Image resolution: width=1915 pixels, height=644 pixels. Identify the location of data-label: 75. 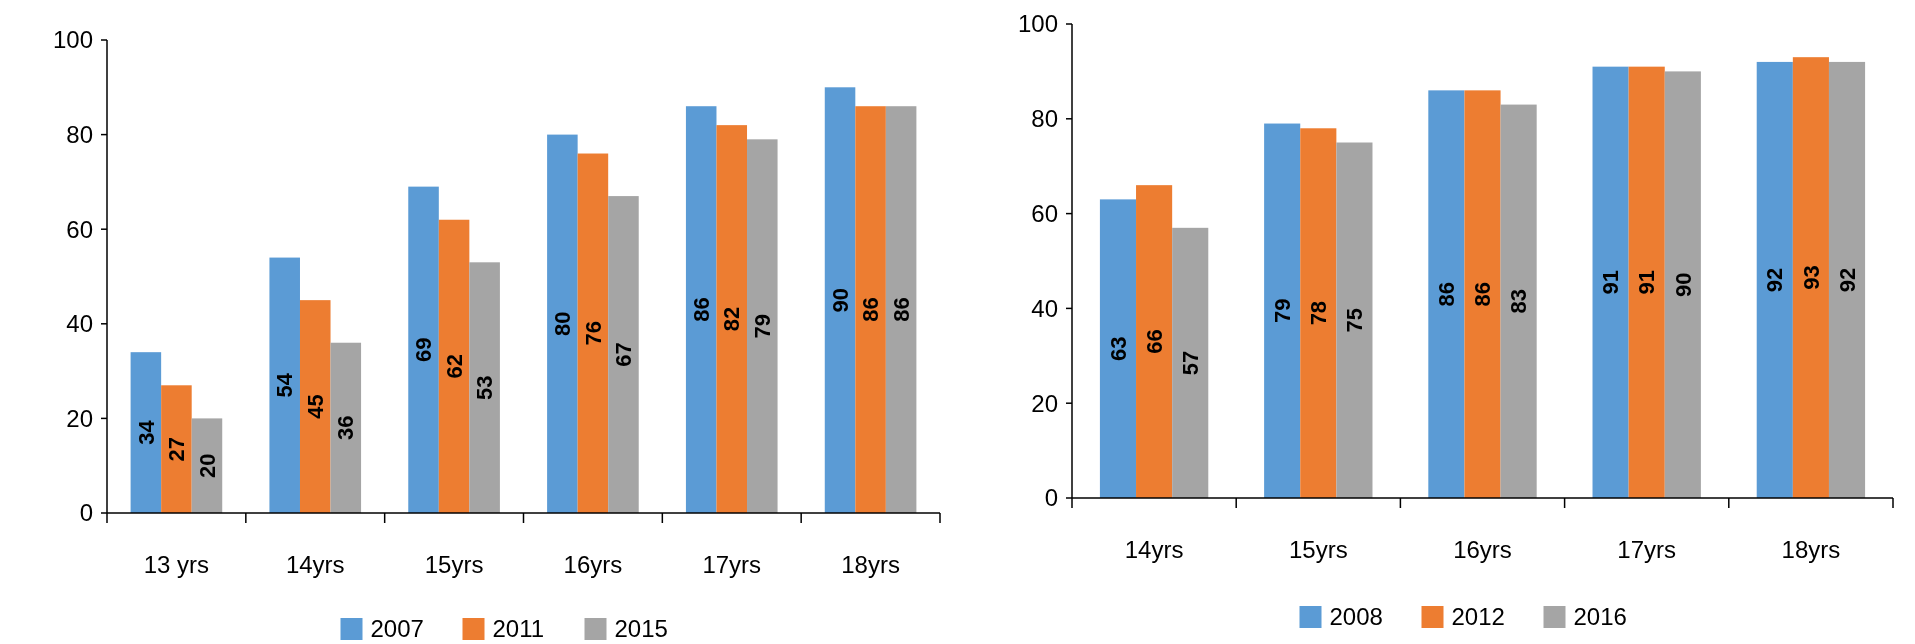
(1355, 320).